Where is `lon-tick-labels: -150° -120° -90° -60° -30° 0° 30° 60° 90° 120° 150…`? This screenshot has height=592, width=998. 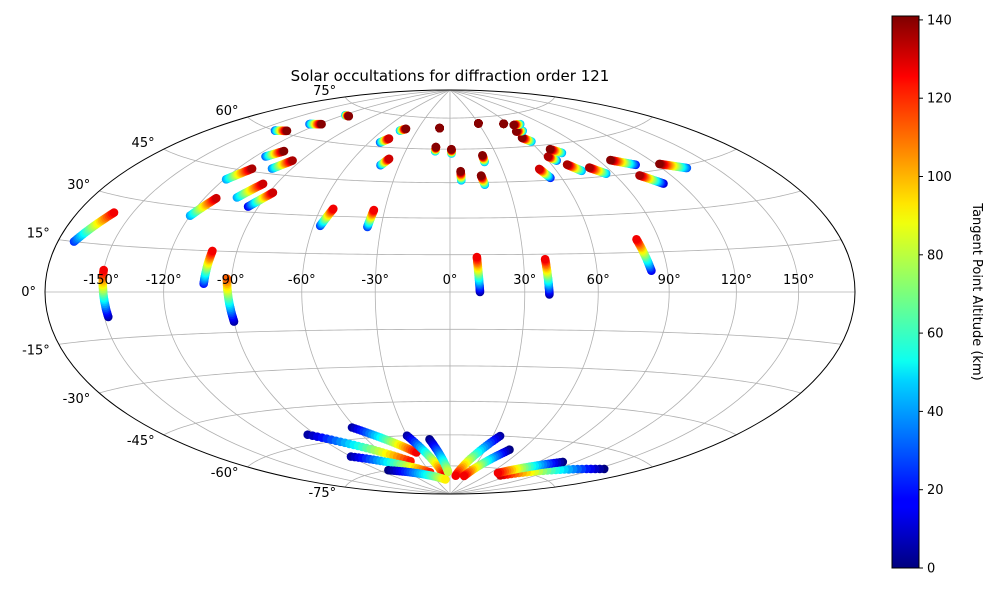
lon-tick-labels: -150° -120° -90° -60° -30° 0° 30° 60° 90° 120° 150… is located at coordinates (448, 280).